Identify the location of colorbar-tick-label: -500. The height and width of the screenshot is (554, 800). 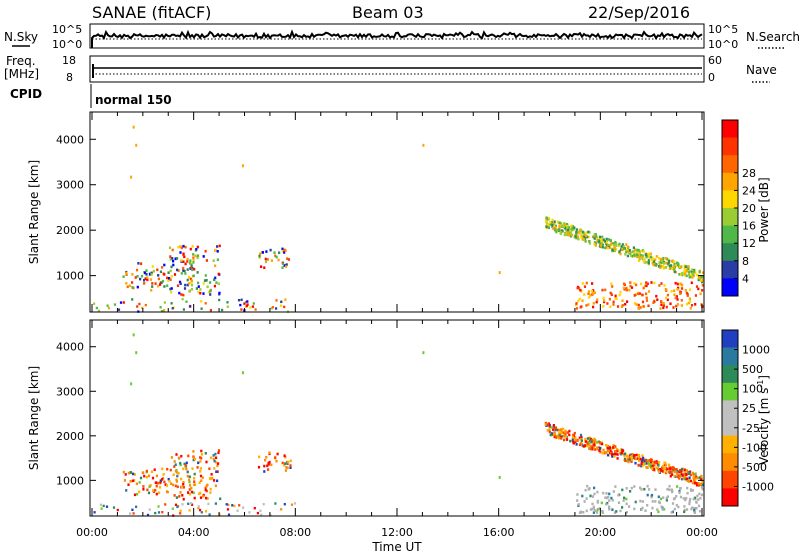
(754, 467).